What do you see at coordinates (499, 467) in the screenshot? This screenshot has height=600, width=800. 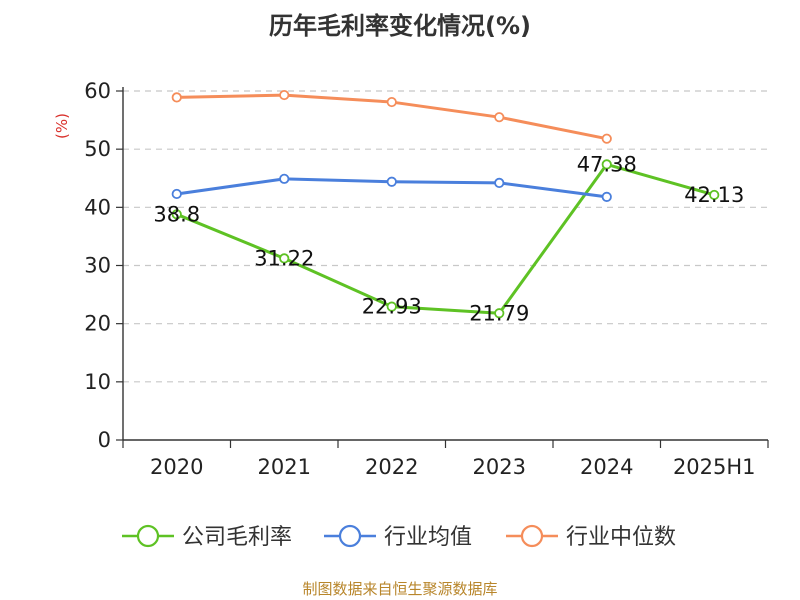 I see `x-tick-label: 2023` at bounding box center [499, 467].